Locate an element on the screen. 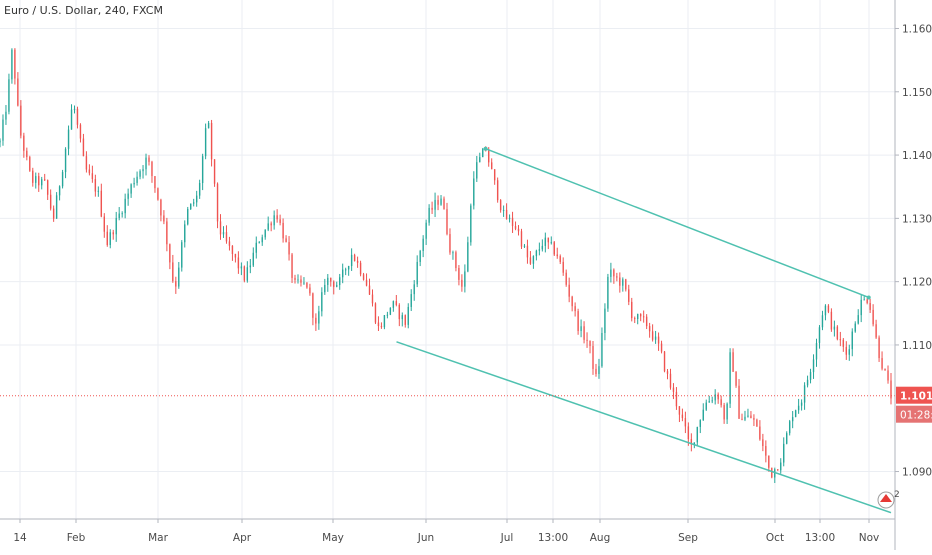  channel-anchor is located at coordinates (868, 297).